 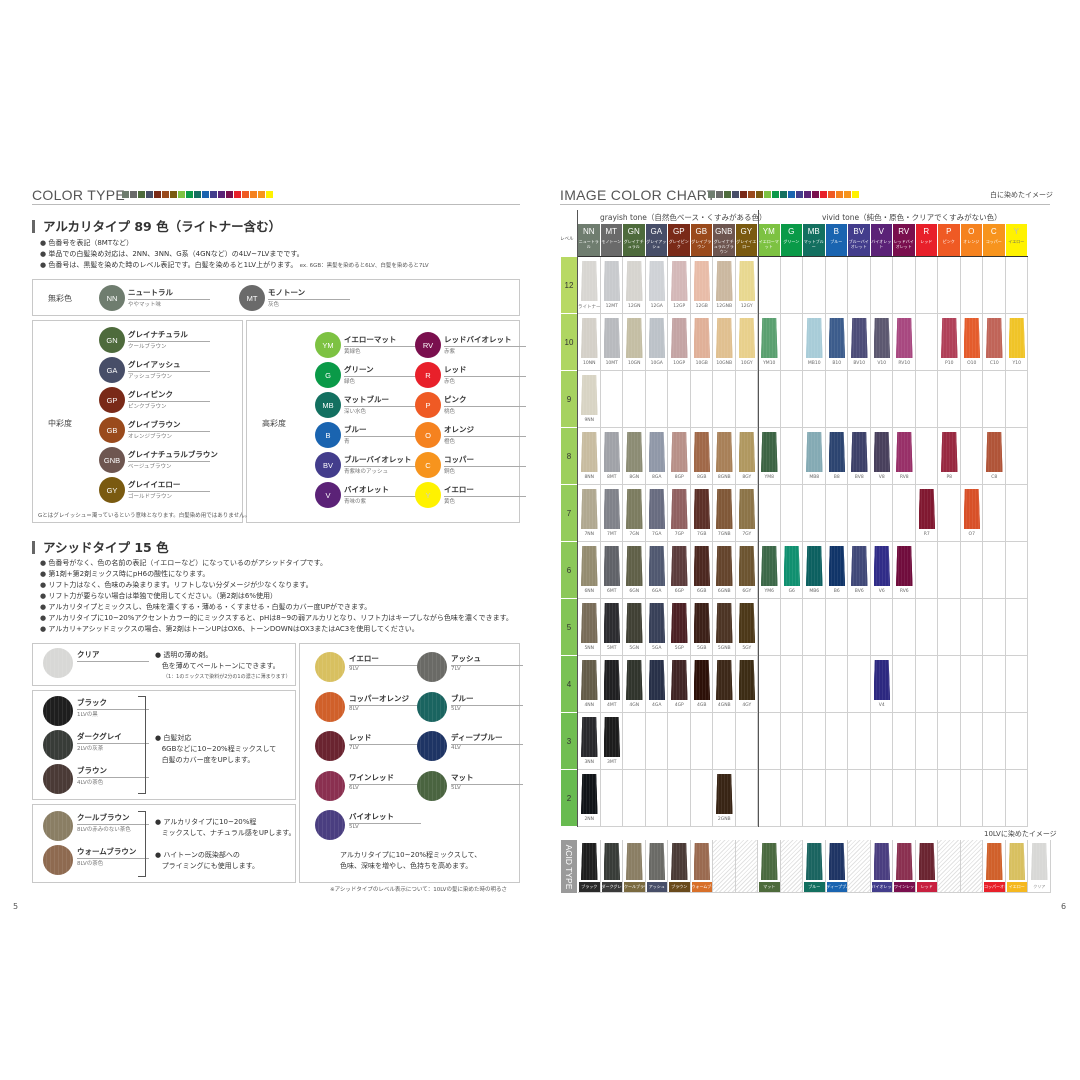 What do you see at coordinates (173, 455) in the screenshot?
I see `color-name: グレイナチュラルブラウン` at bounding box center [173, 455].